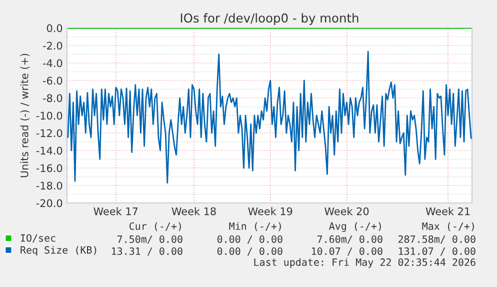 This screenshot has height=287, width=497. Describe the element at coordinates (52, 46) in the screenshot. I see `y-tick-label: -2.0` at that location.